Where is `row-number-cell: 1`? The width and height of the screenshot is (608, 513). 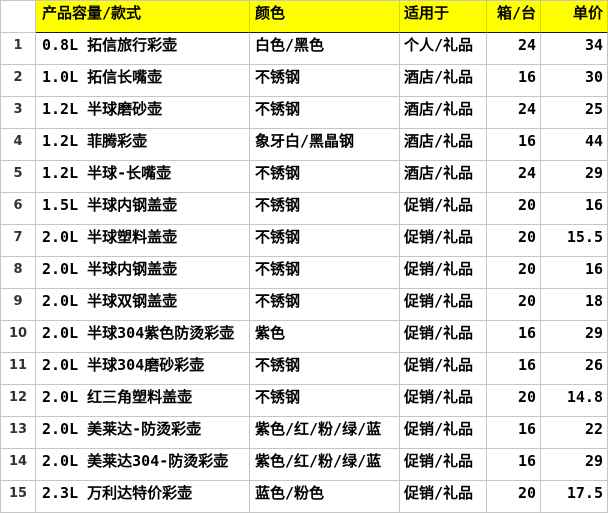 row-number-cell: 1 is located at coordinates (18, 49).